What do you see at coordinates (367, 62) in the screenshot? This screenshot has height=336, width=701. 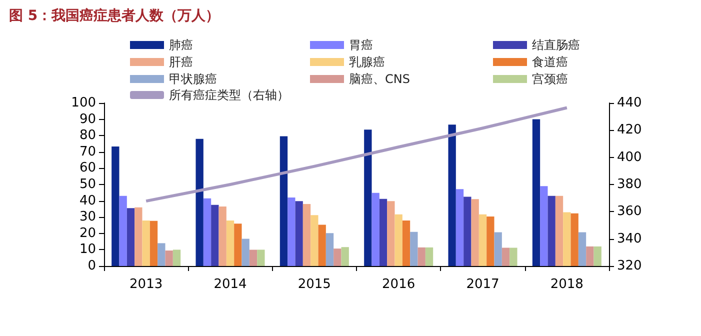 I see `legend-label: 乳腺癌` at bounding box center [367, 62].